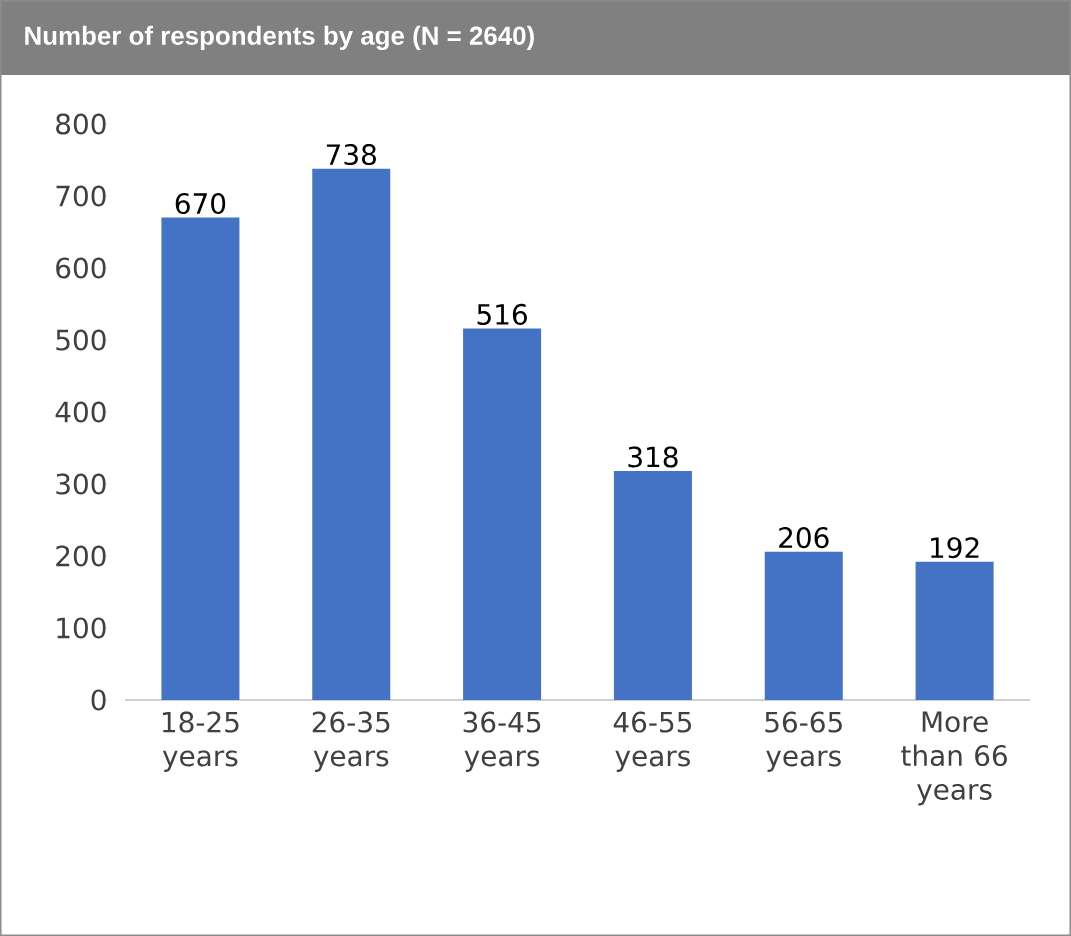  What do you see at coordinates (351, 741) in the screenshot?
I see `x-tick-label: 26-35 years` at bounding box center [351, 741].